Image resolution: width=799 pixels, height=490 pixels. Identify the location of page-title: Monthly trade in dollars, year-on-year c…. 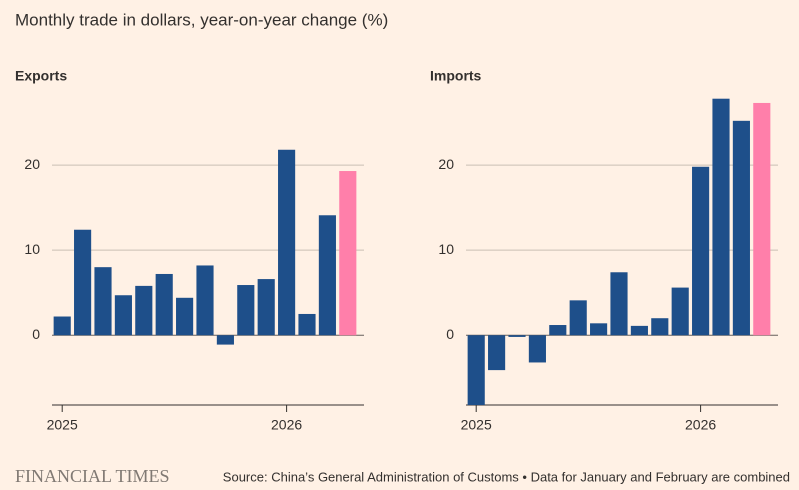
(201, 19).